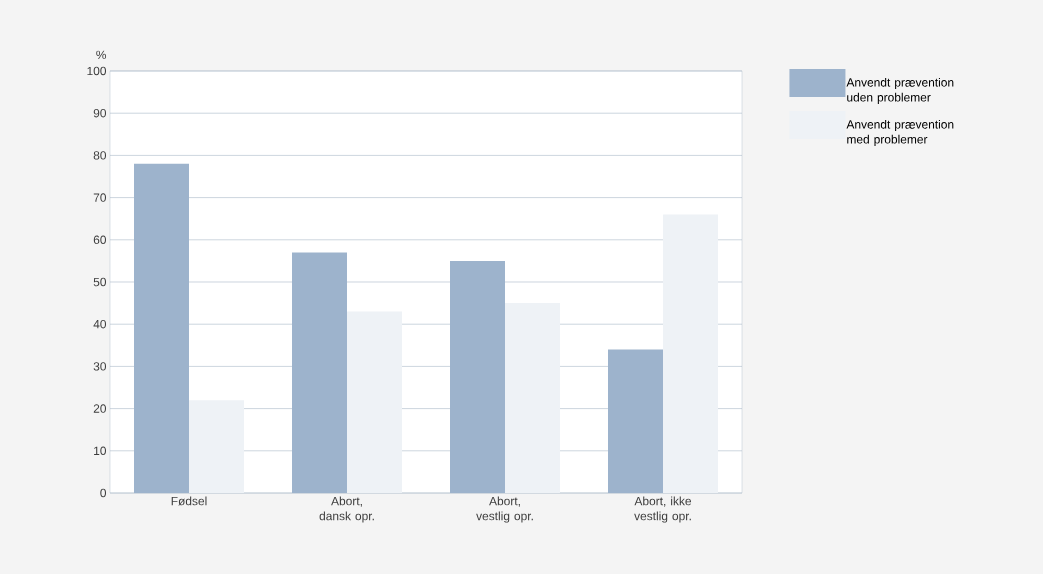 The image size is (1043, 574). Describe the element at coordinates (100, 451) in the screenshot. I see `y-tick-label: 10` at that location.